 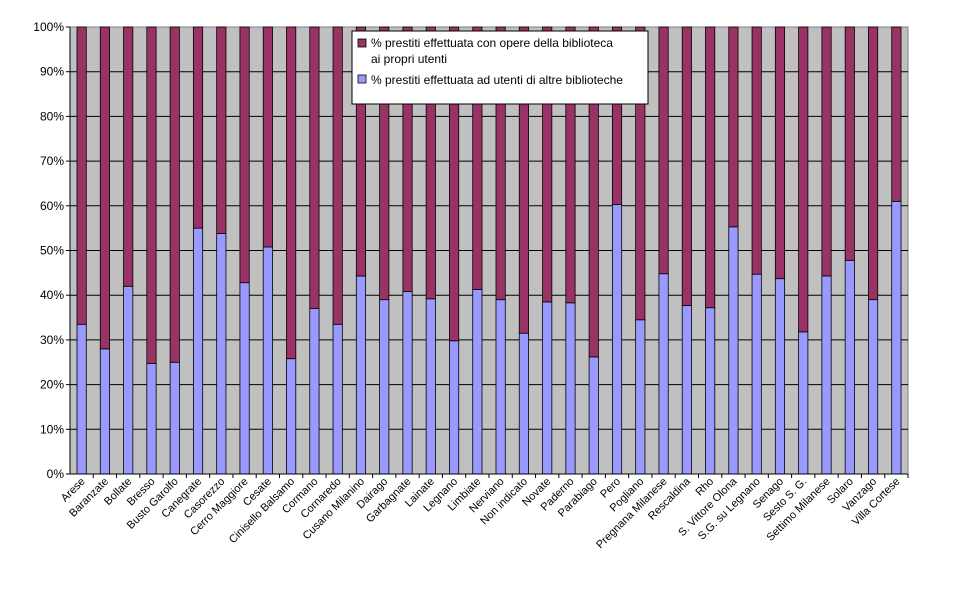 I want to click on y-tick-label: 0%, so click(x=56, y=474).